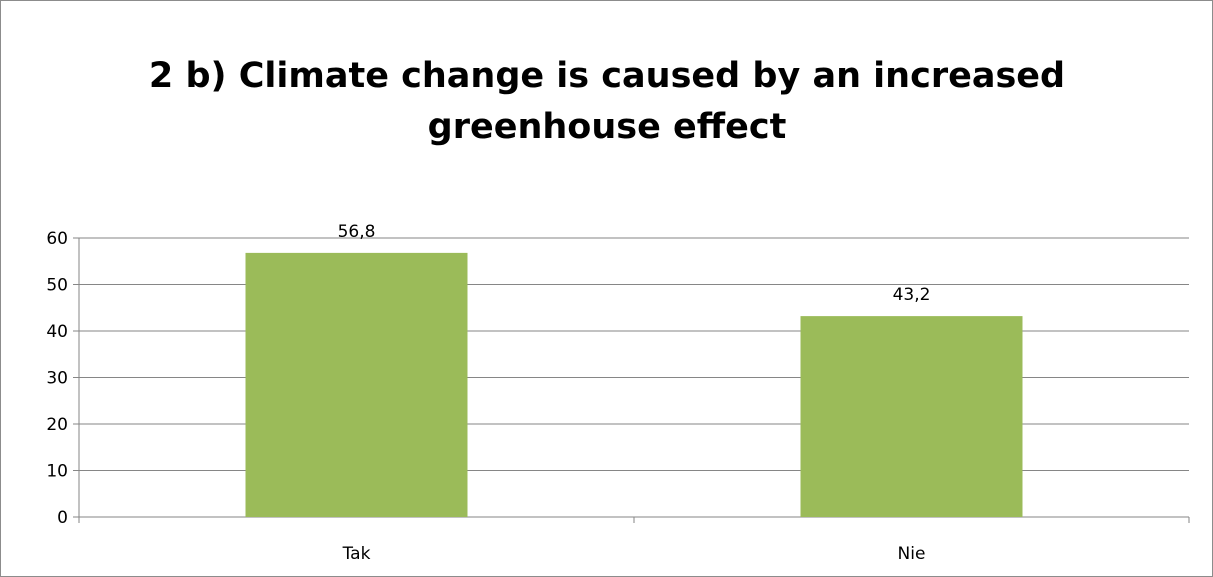  I want to click on bar-nie, so click(911, 416).